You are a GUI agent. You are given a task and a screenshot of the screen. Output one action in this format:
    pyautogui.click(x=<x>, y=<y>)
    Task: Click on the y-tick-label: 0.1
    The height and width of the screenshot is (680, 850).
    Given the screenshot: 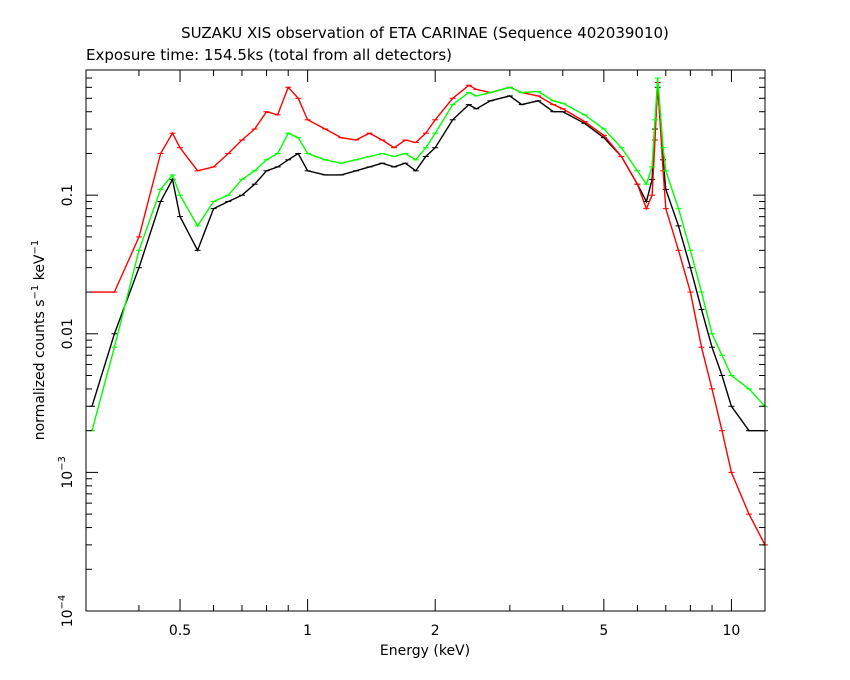 What is the action you would take?
    pyautogui.click(x=68, y=195)
    